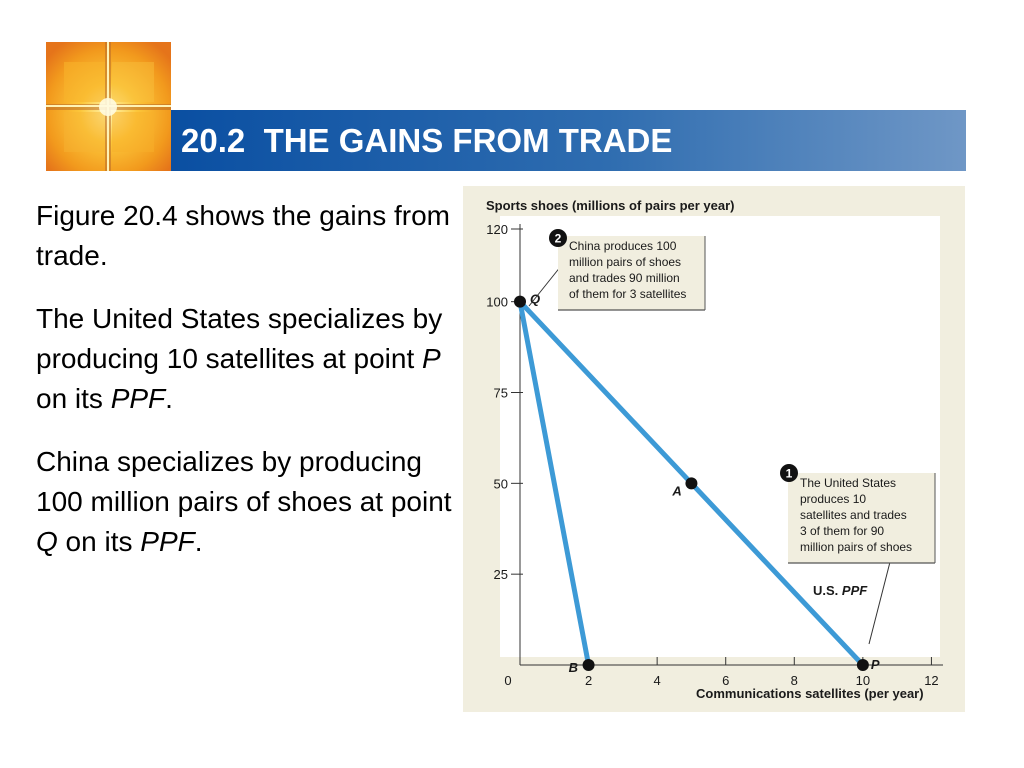  What do you see at coordinates (931, 680) in the screenshot?
I see `x-tick-label: 12` at bounding box center [931, 680].